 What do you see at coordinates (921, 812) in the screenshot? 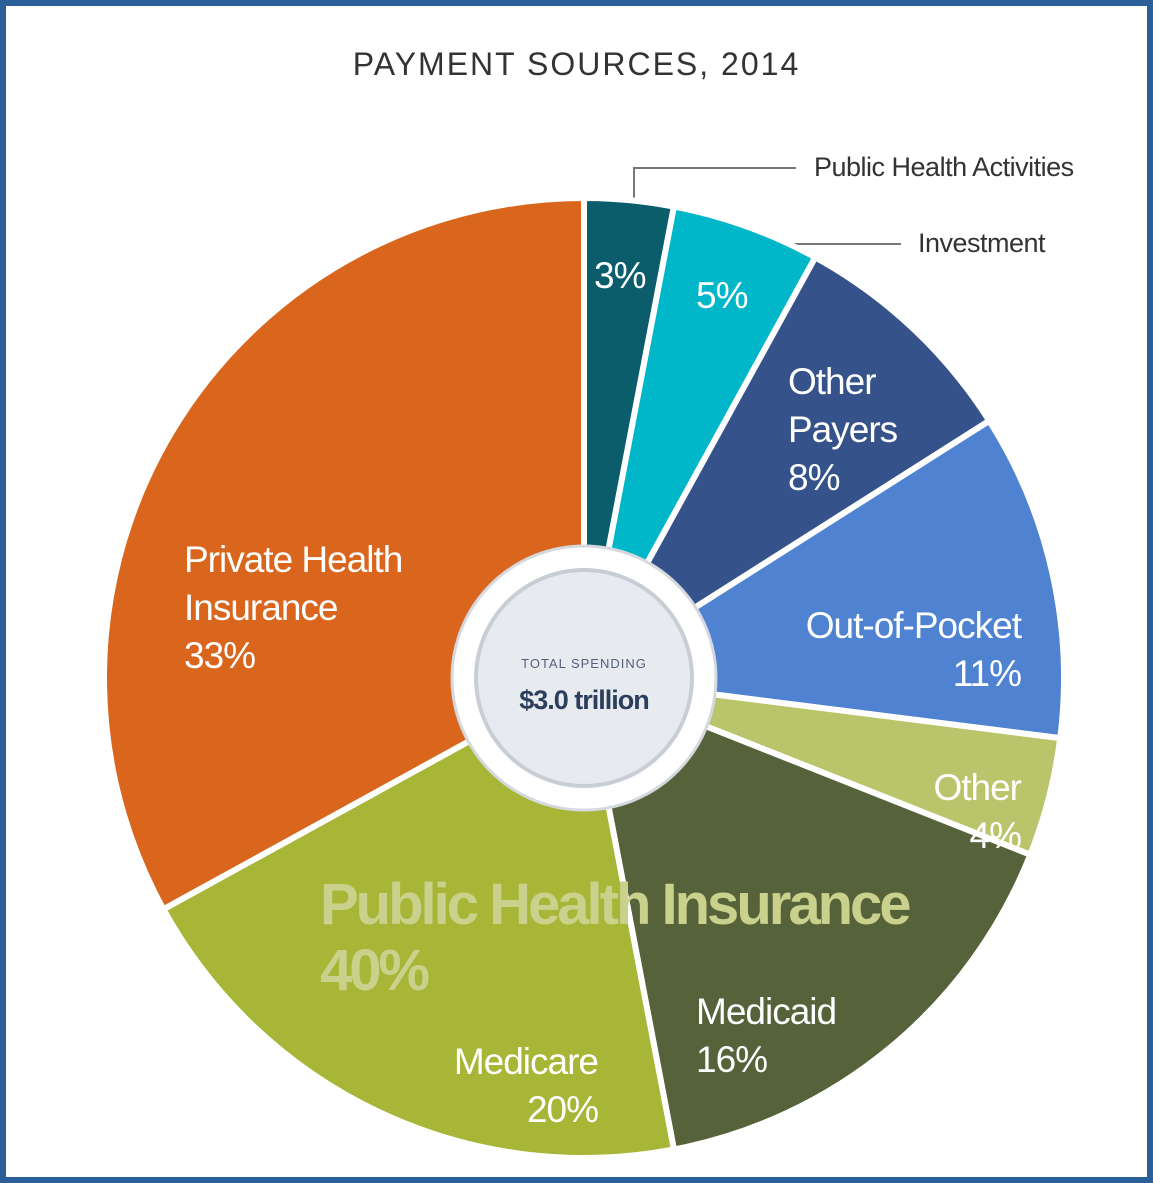
I see `slice-label: Other 4%` at bounding box center [921, 812].